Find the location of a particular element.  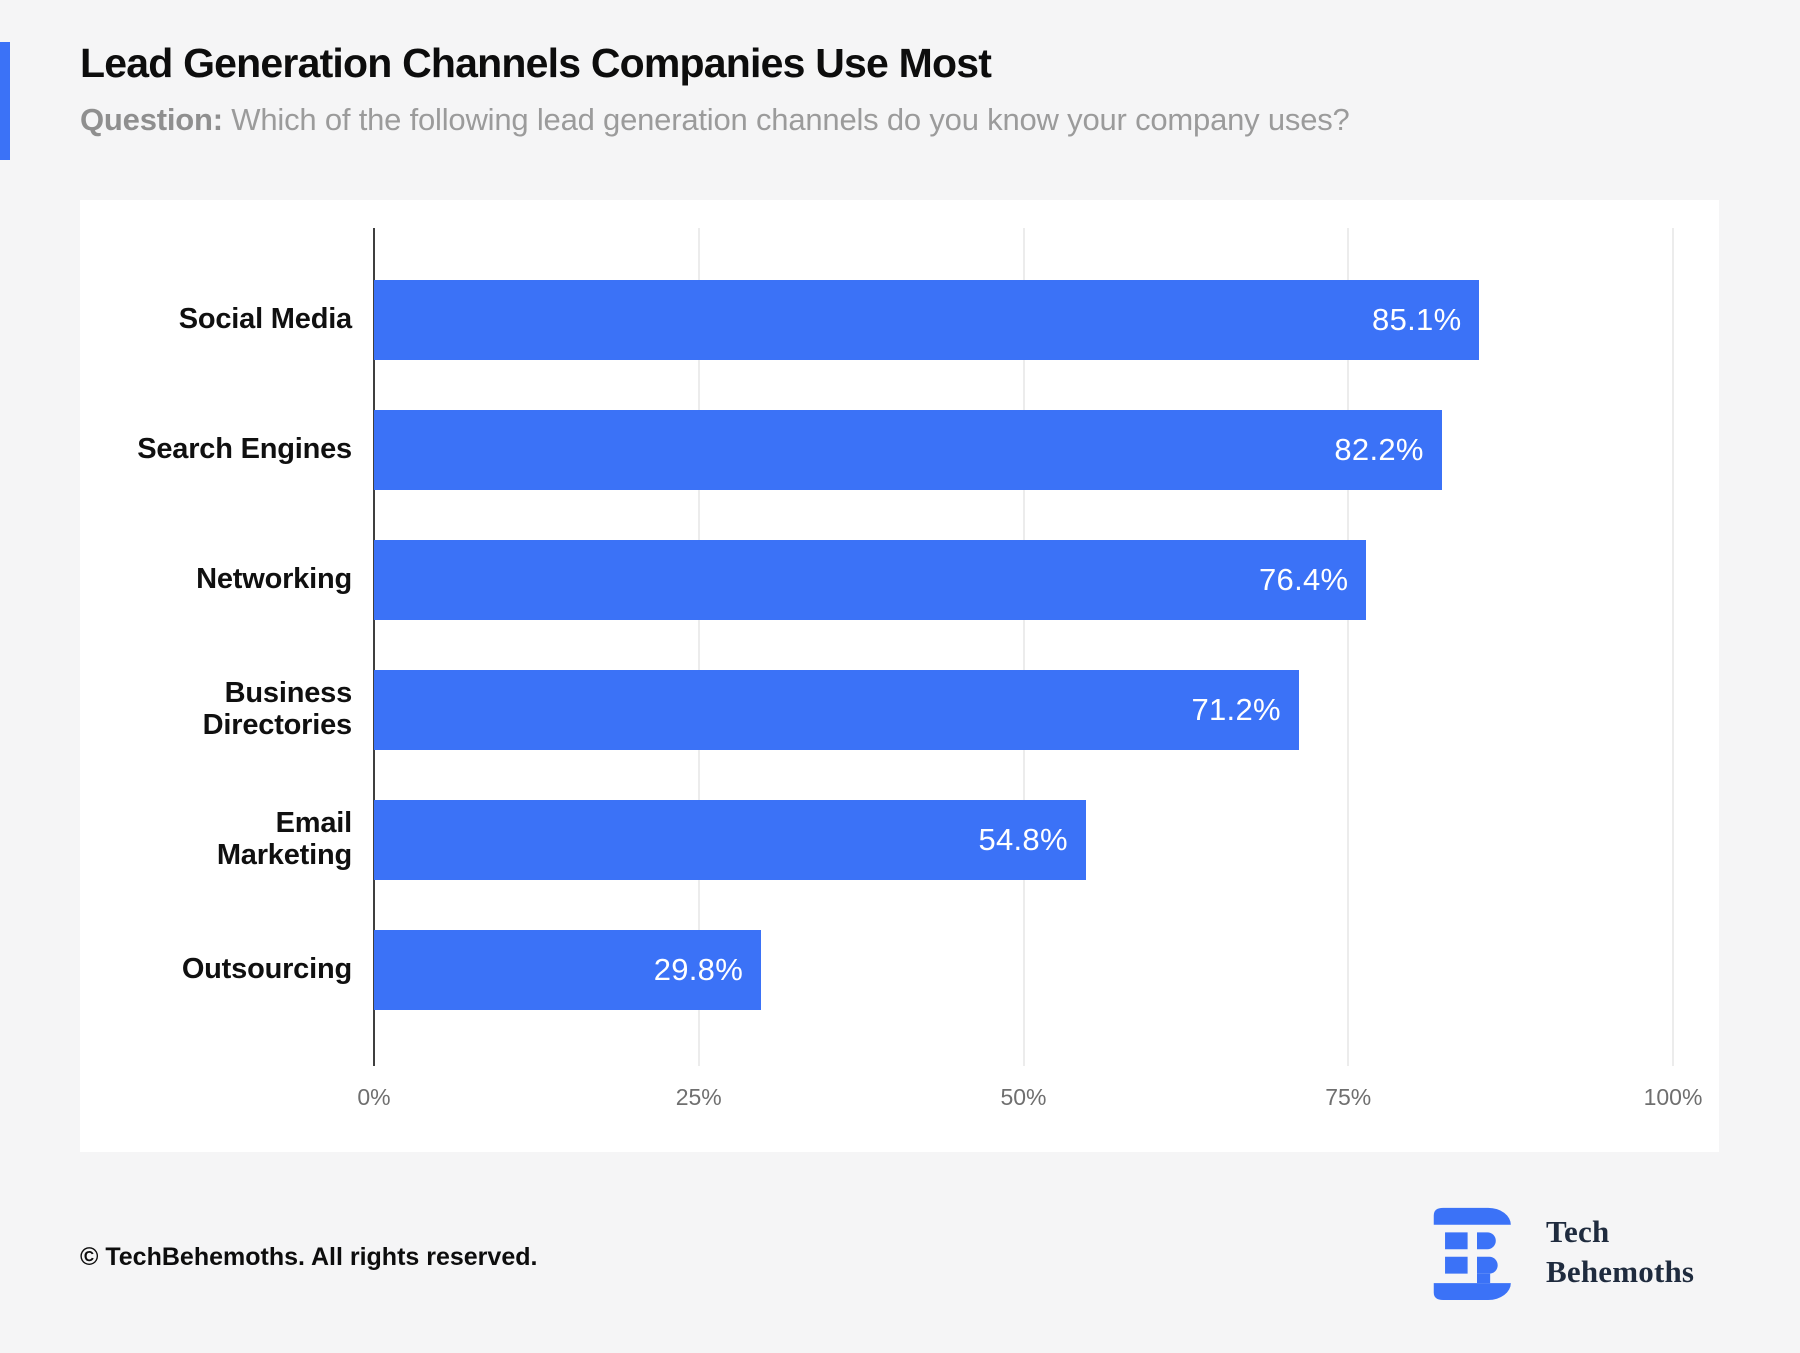

logo-text-line1: Tech is located at coordinates (1578, 1231).